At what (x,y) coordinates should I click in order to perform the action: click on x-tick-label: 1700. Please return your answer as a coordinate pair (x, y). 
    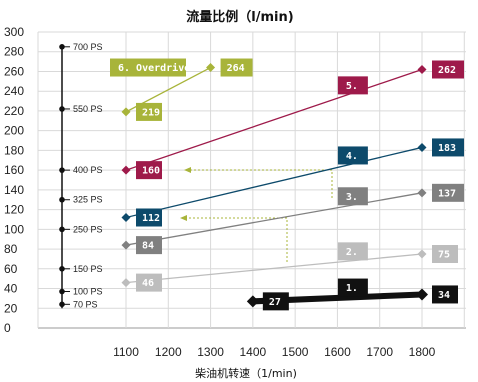
    Looking at the image, I should click on (379, 352).